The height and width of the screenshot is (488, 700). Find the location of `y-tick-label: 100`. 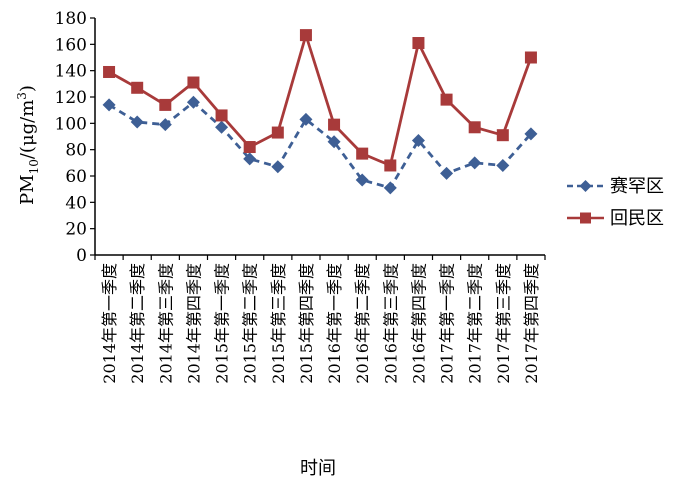

y-tick-label: 100 is located at coordinates (71, 124).